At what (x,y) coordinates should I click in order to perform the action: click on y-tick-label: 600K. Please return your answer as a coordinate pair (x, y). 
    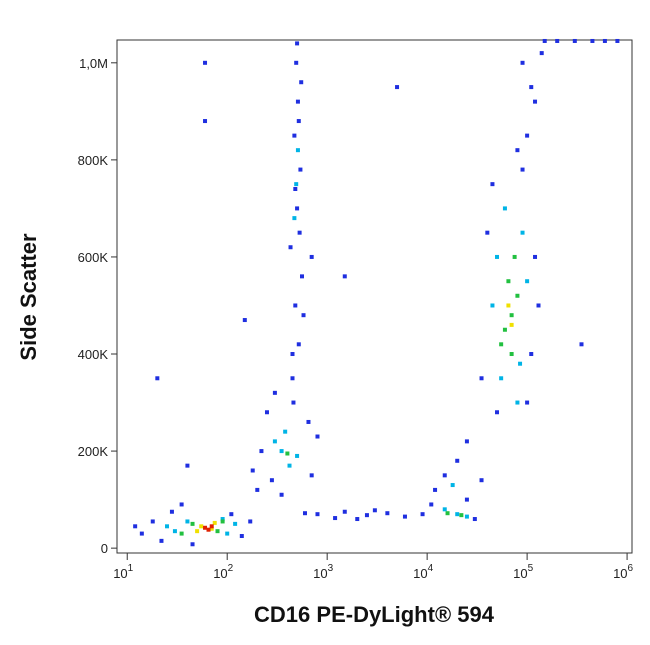
    Looking at the image, I should click on (93, 257).